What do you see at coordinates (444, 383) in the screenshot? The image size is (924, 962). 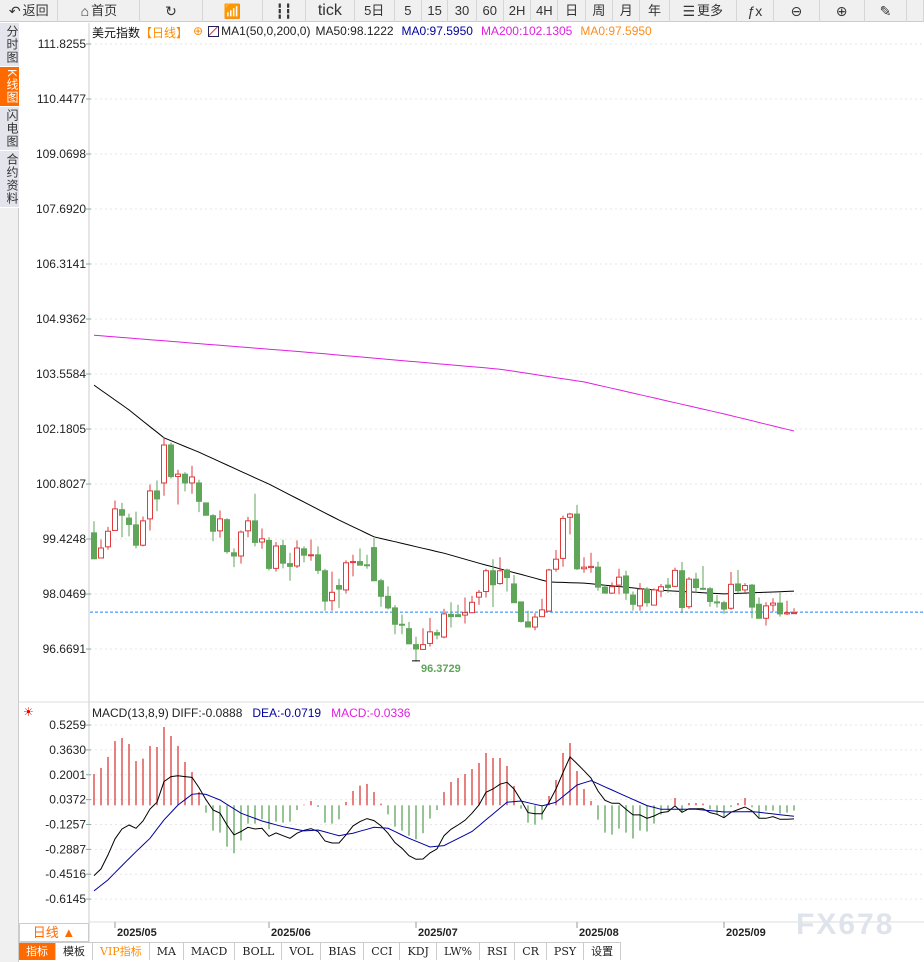 I see `ma200-line` at bounding box center [444, 383].